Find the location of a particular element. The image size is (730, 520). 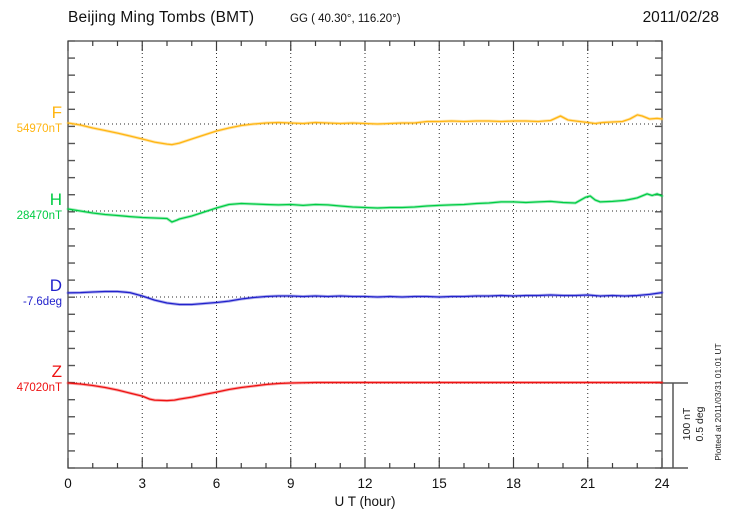

scale-bar-label-nt: 100 nT is located at coordinates (687, 424).